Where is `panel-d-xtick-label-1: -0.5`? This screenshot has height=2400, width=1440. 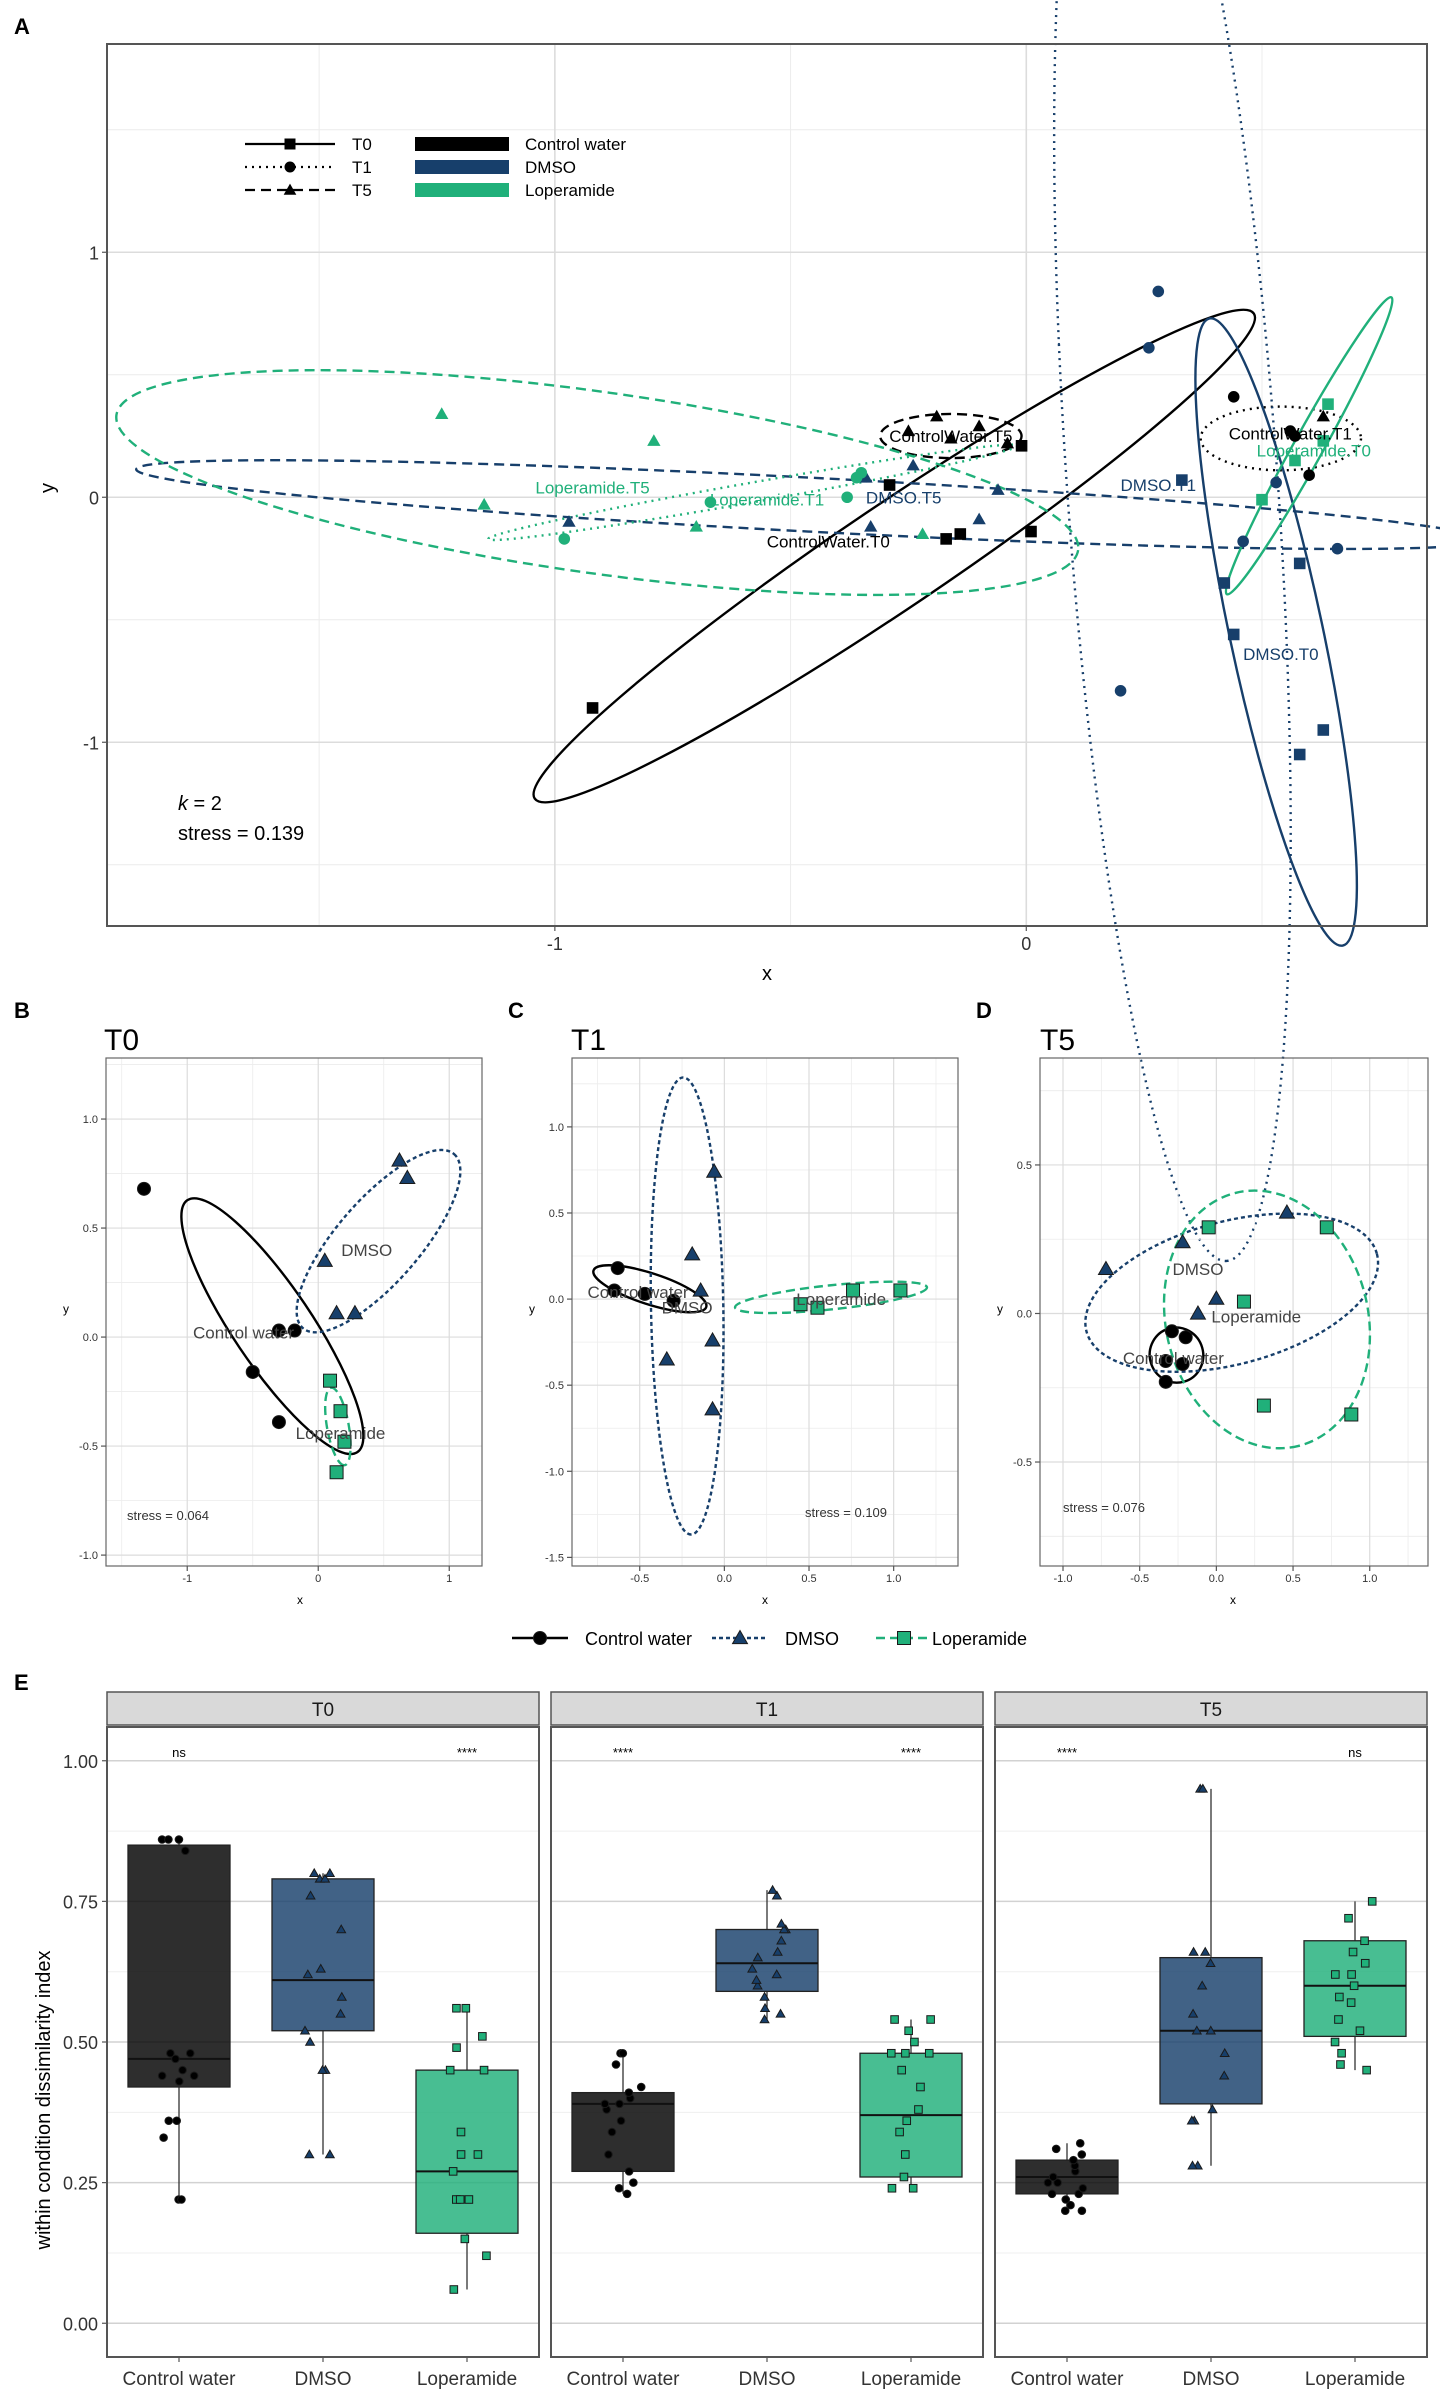
panel-d-xtick-label-1: -0.5 is located at coordinates (1139, 1579).